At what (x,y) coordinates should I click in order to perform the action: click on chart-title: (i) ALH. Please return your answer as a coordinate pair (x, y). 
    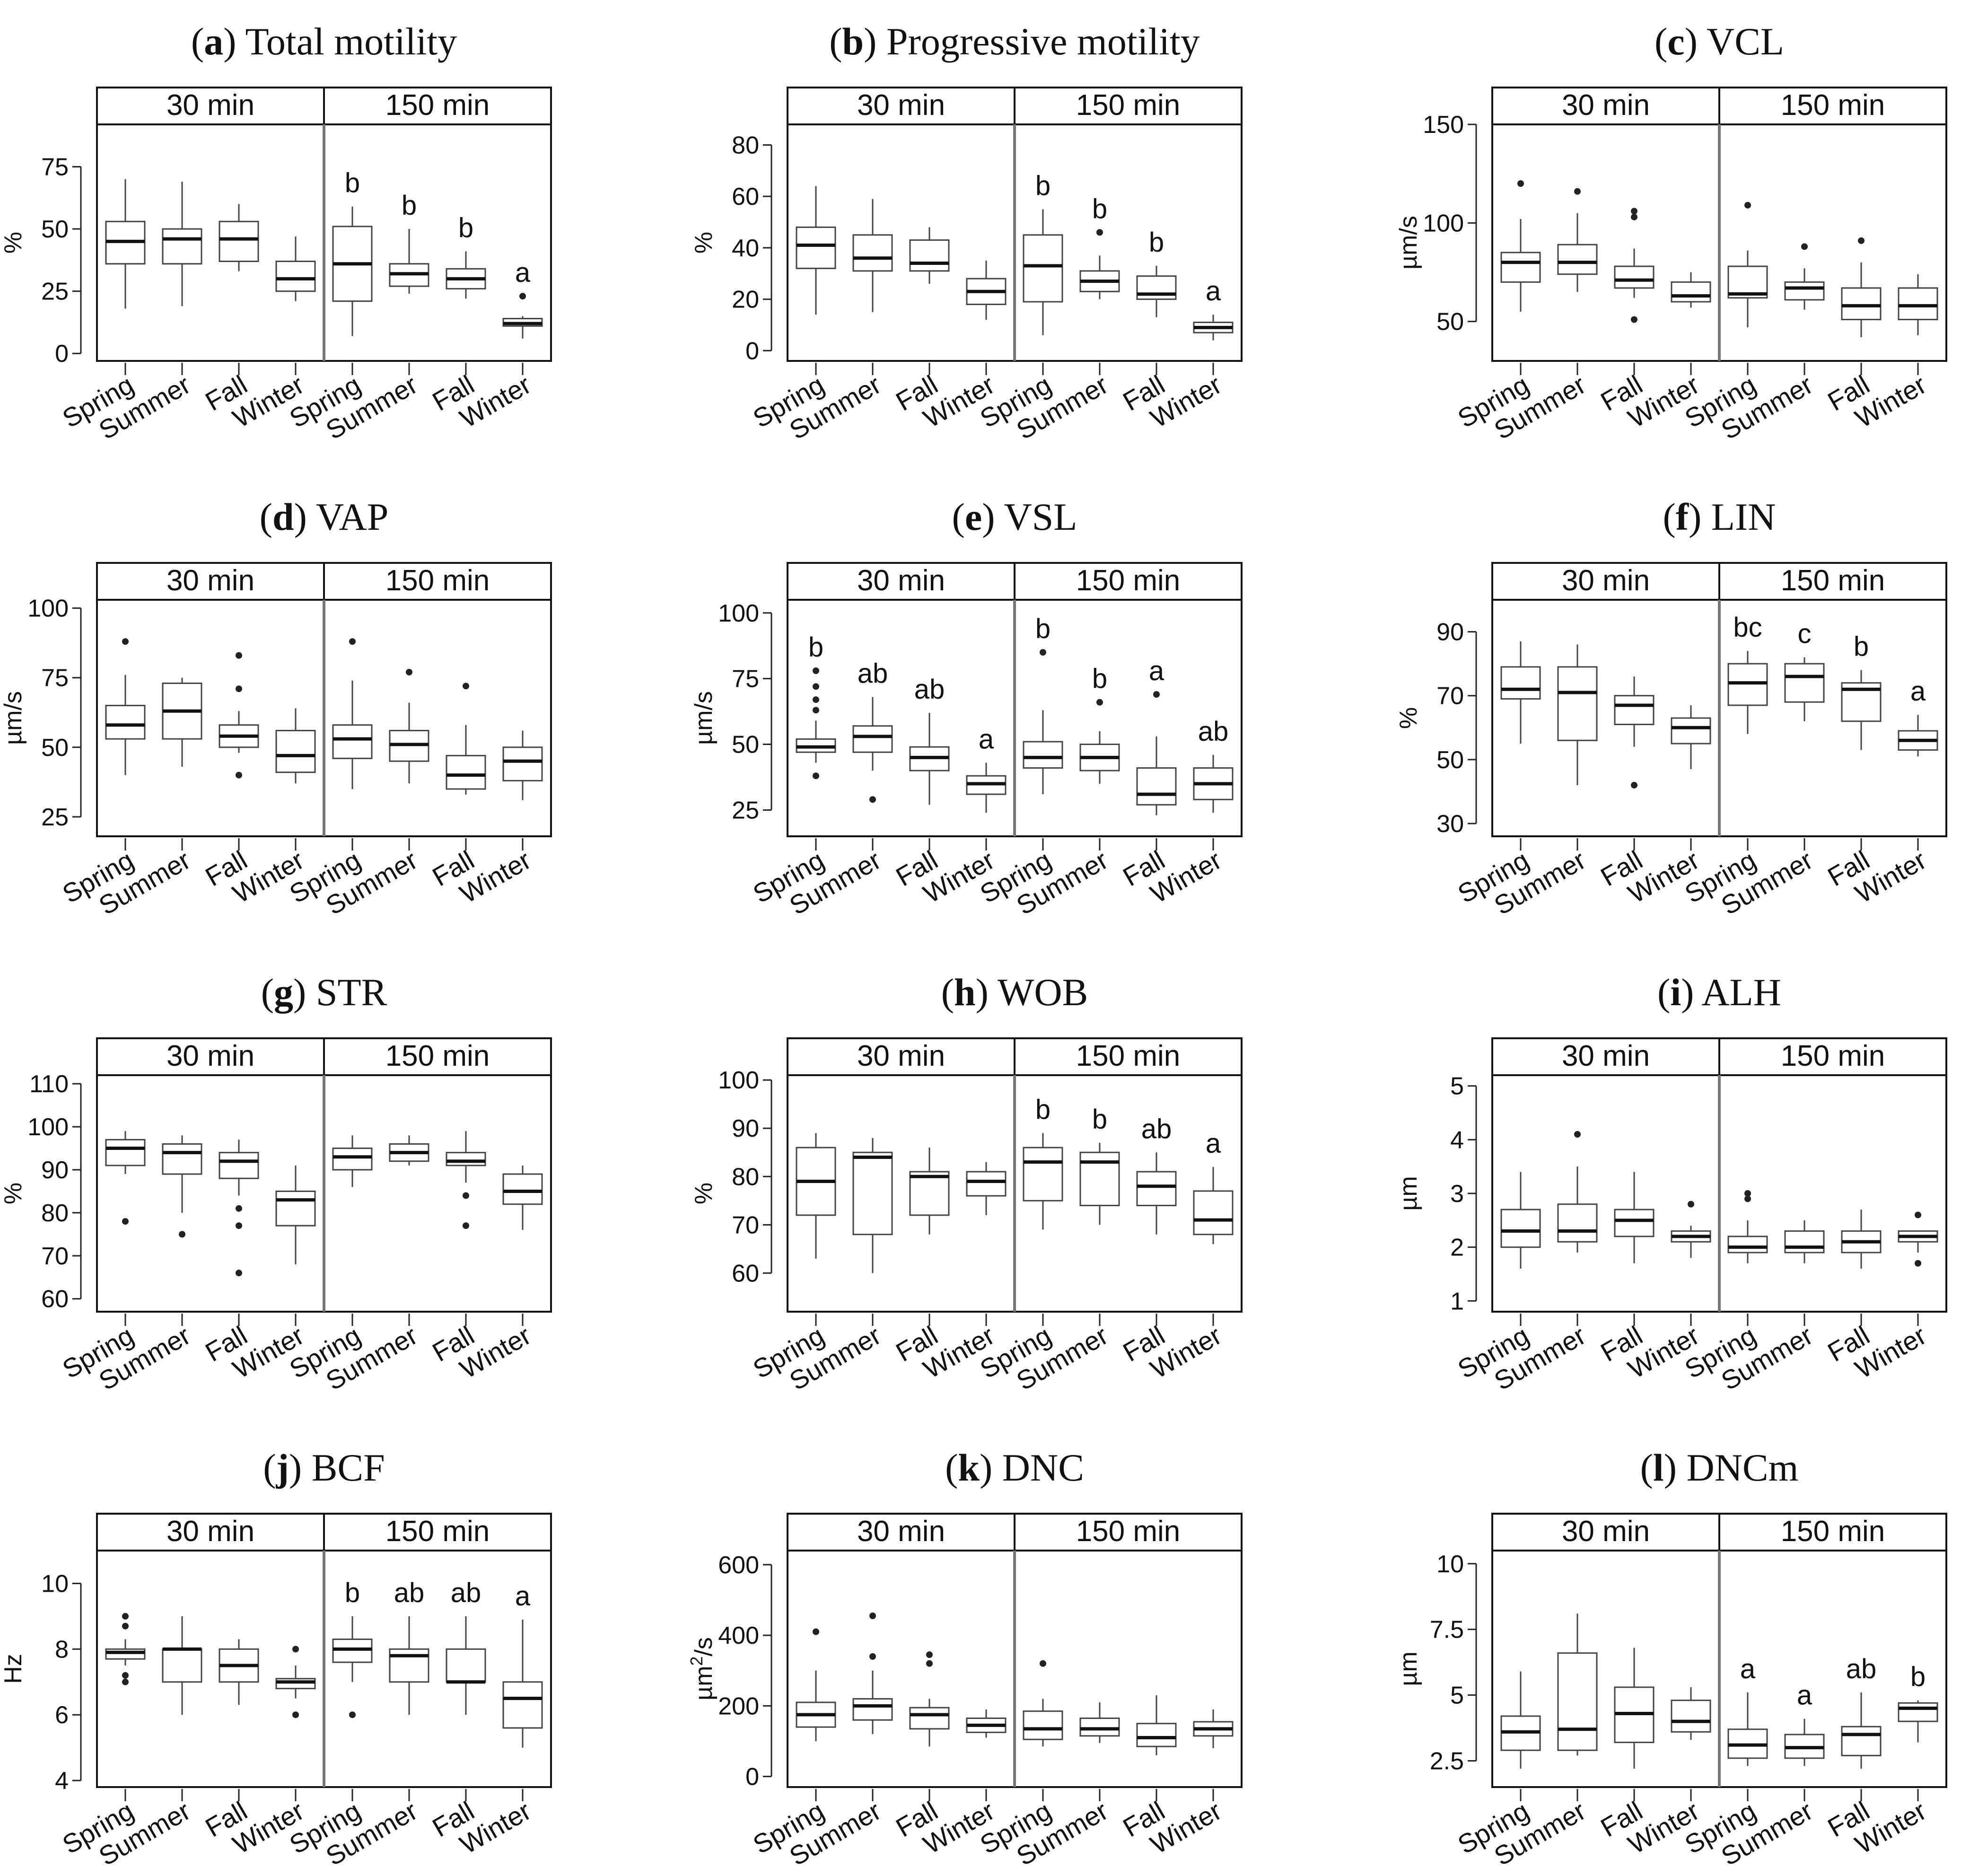
    Looking at the image, I should click on (1719, 992).